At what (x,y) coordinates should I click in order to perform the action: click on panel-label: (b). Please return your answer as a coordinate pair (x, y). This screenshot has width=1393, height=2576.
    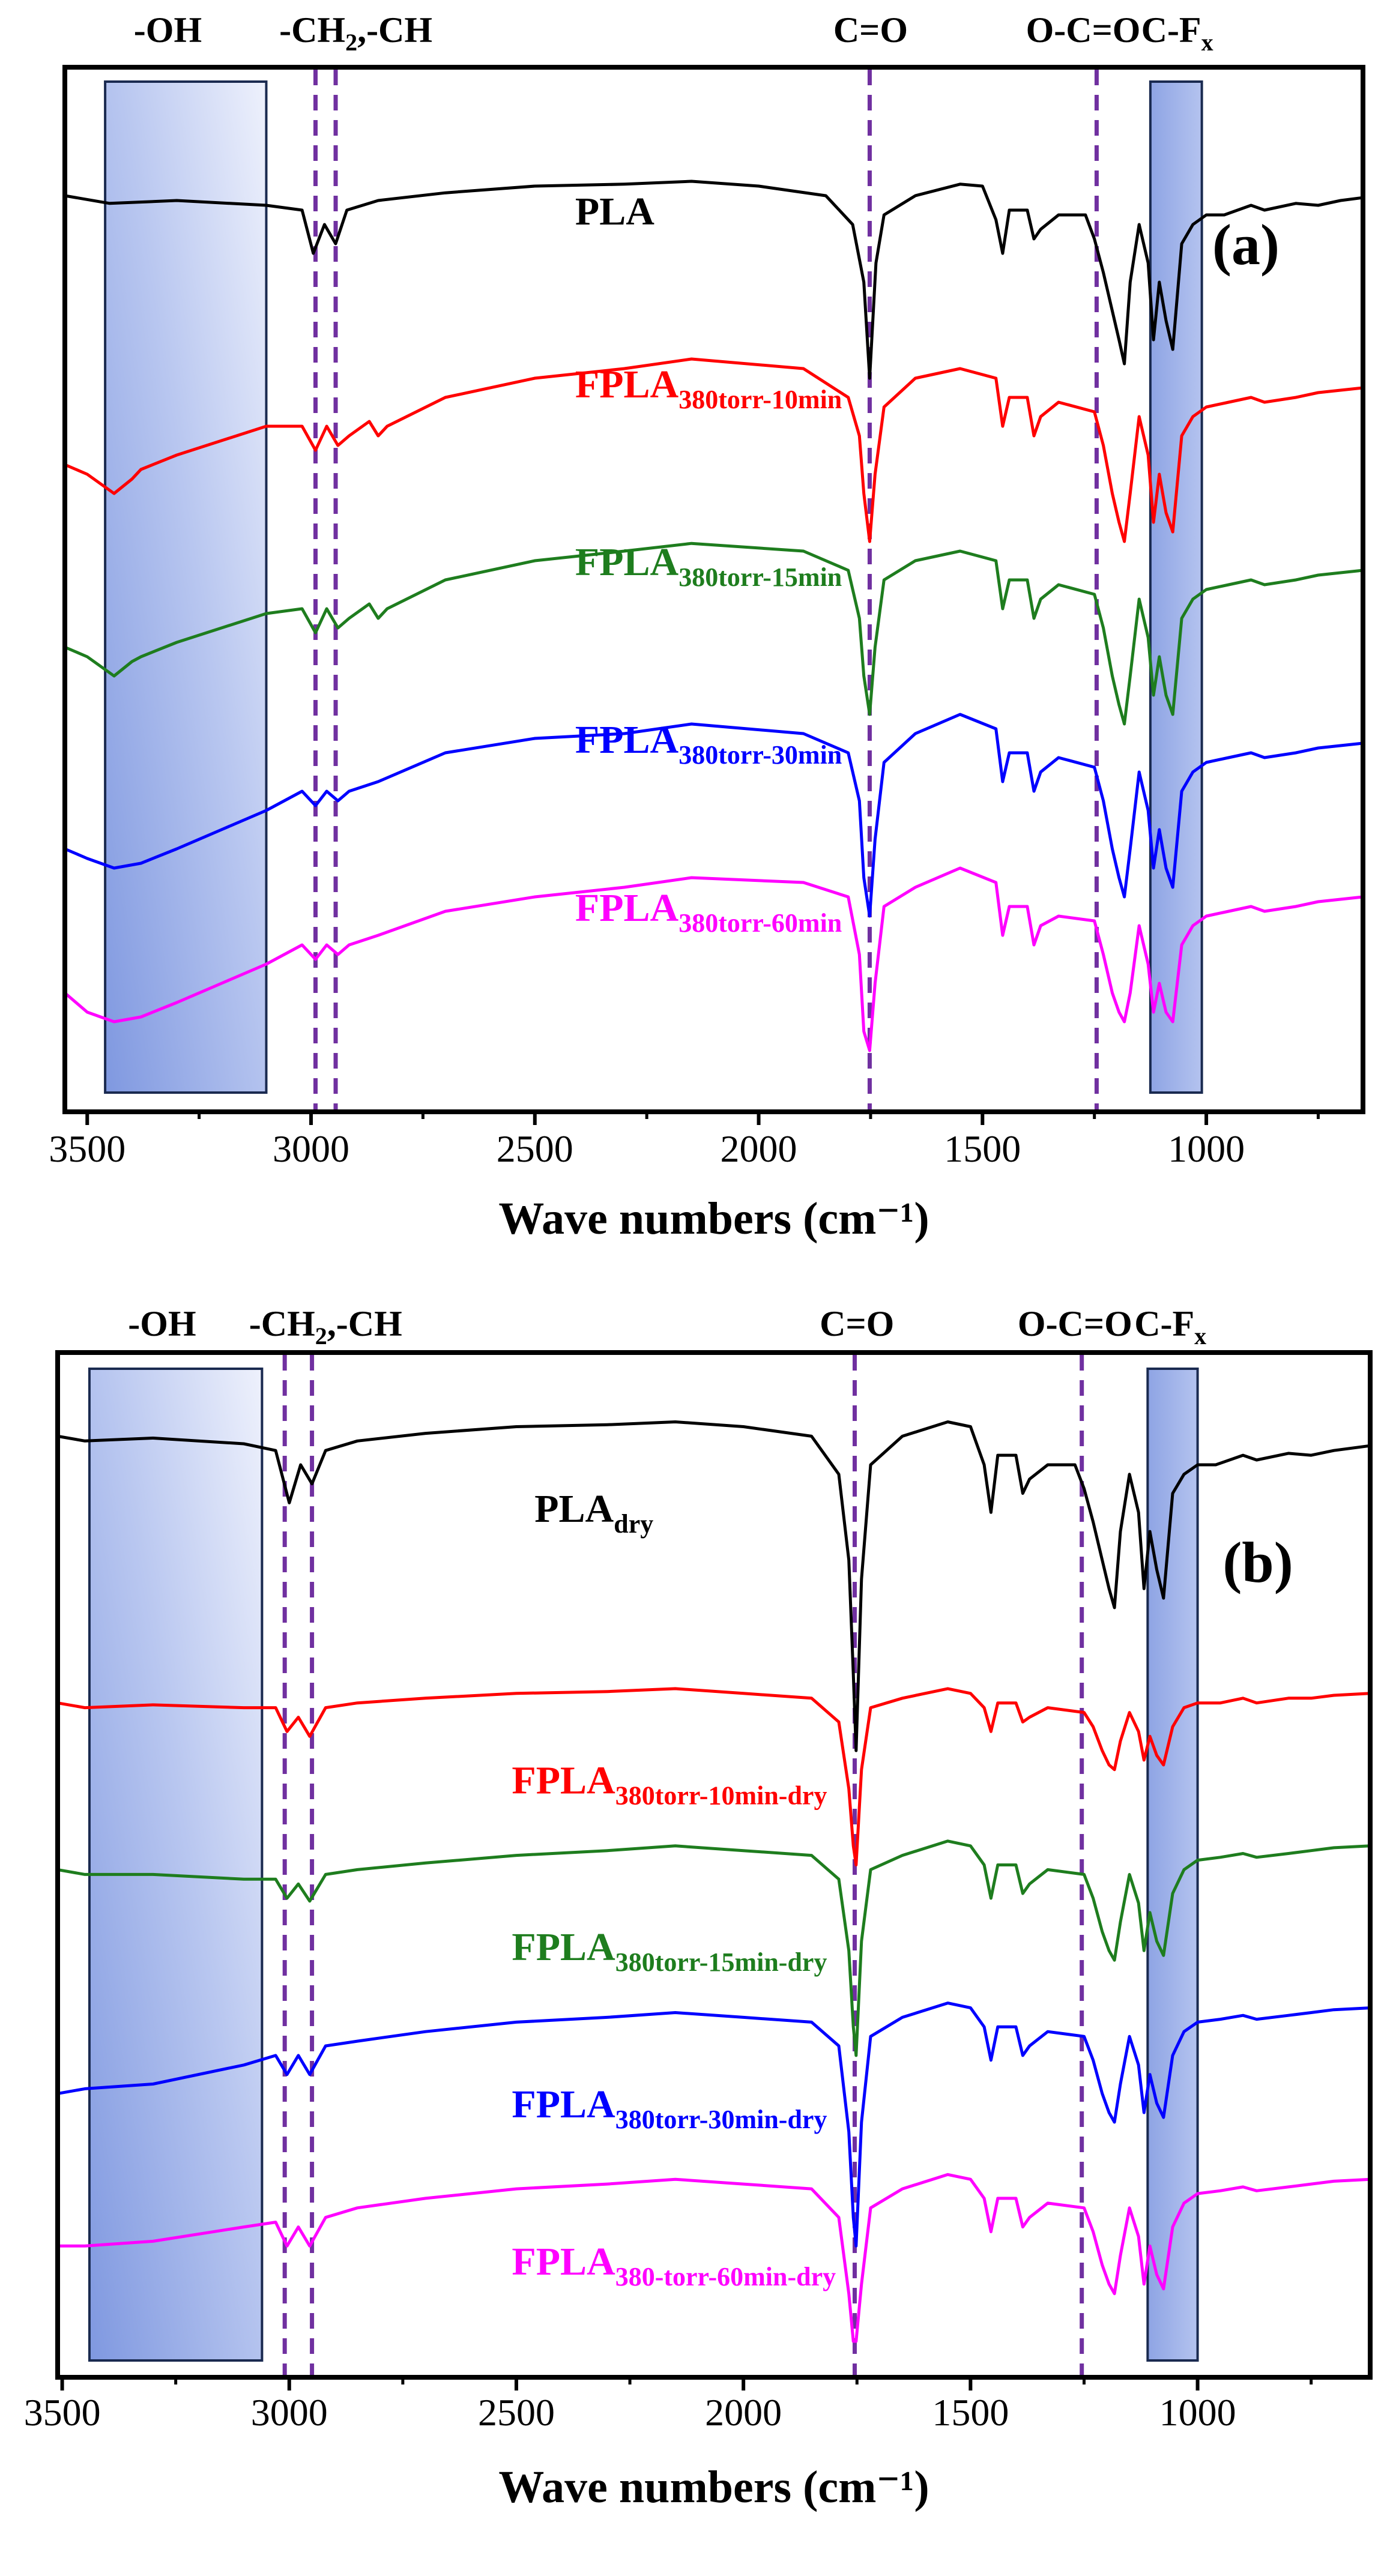
    Looking at the image, I should click on (1257, 1562).